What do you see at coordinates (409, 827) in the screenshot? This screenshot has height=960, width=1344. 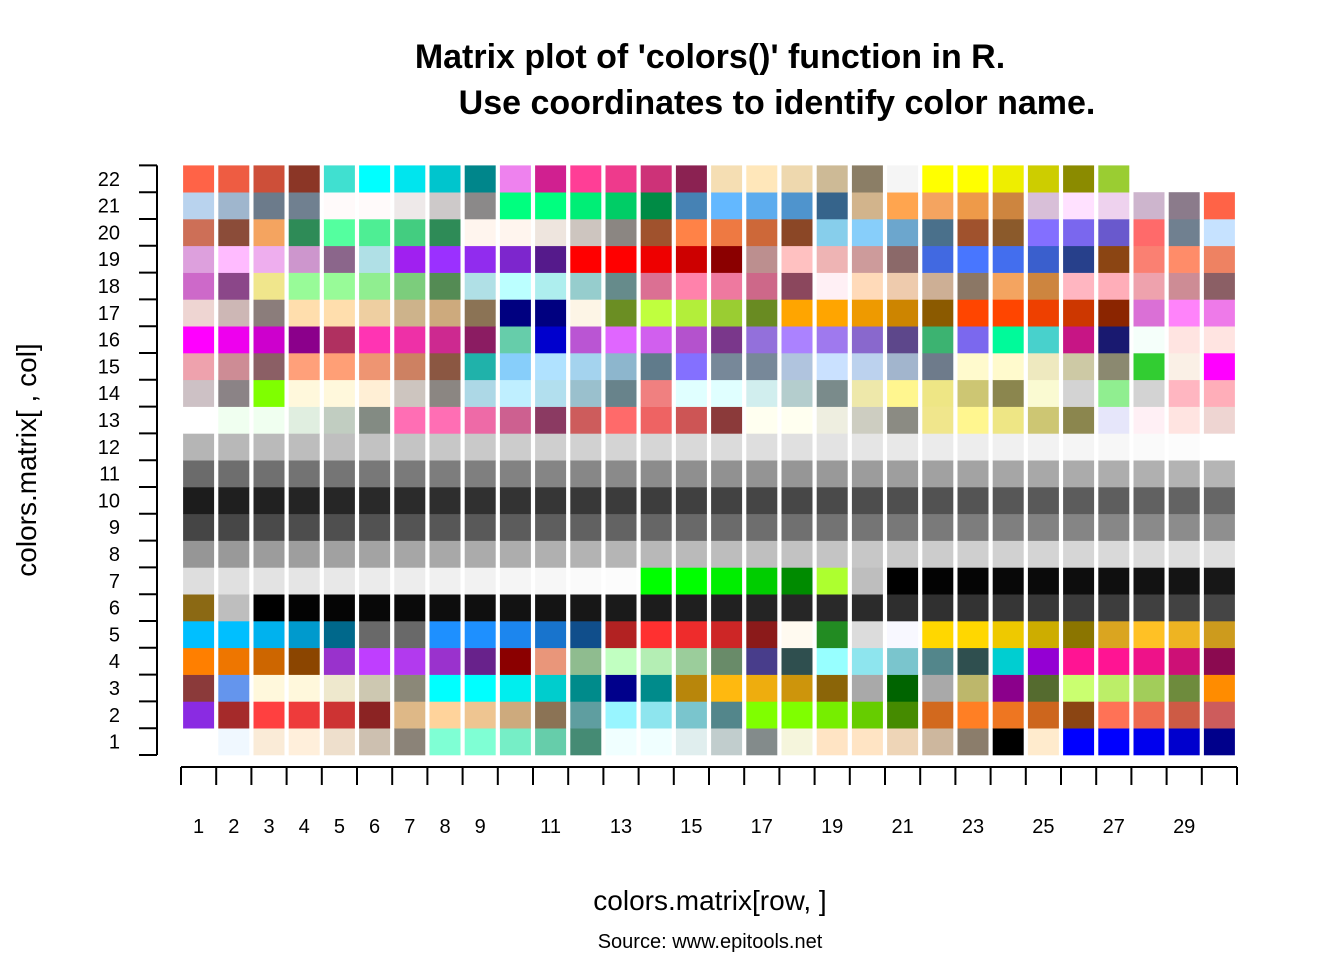 I see `x-tick-label: 7` at bounding box center [409, 827].